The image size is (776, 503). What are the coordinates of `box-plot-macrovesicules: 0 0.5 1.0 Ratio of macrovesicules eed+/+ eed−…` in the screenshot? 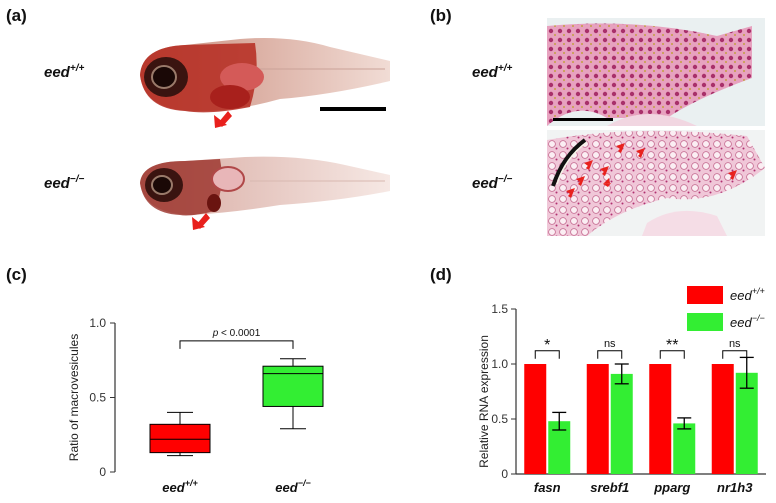 It's located at (195, 405).